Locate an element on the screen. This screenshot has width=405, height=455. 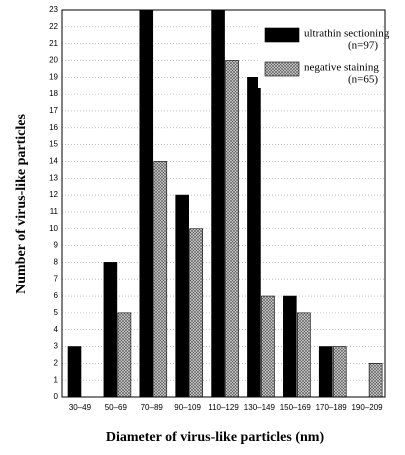
x-tick-label: 70–89 is located at coordinates (152, 407).